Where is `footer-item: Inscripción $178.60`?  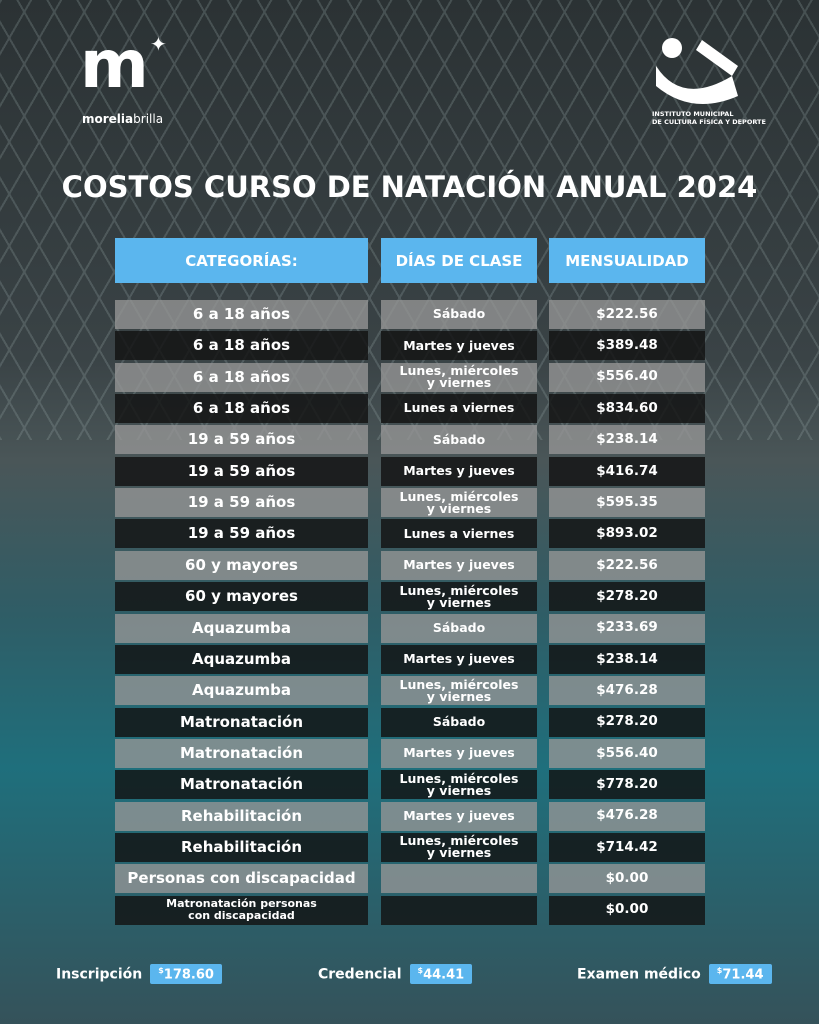
footer-item: Inscripción $178.60 is located at coordinates (139, 974).